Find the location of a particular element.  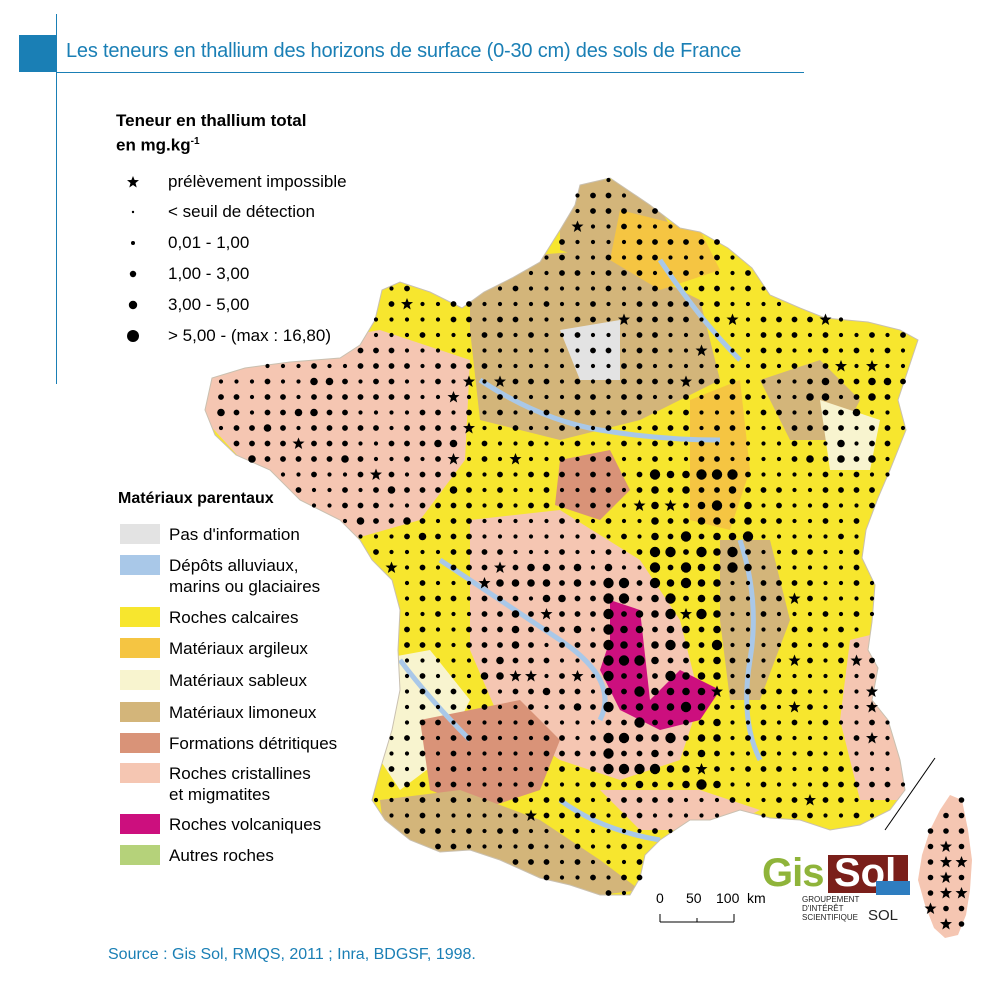

material-label: Matériaux argileux is located at coordinates (238, 648).